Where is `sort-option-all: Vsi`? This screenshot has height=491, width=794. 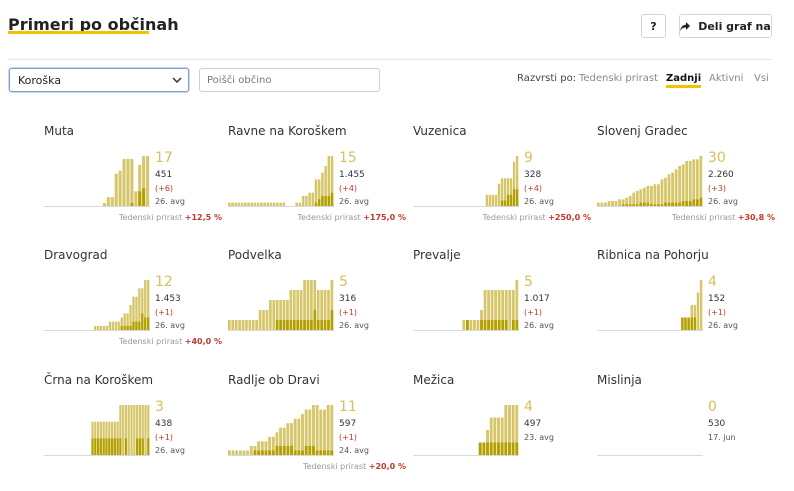
sort-option-all: Vsi is located at coordinates (761, 78).